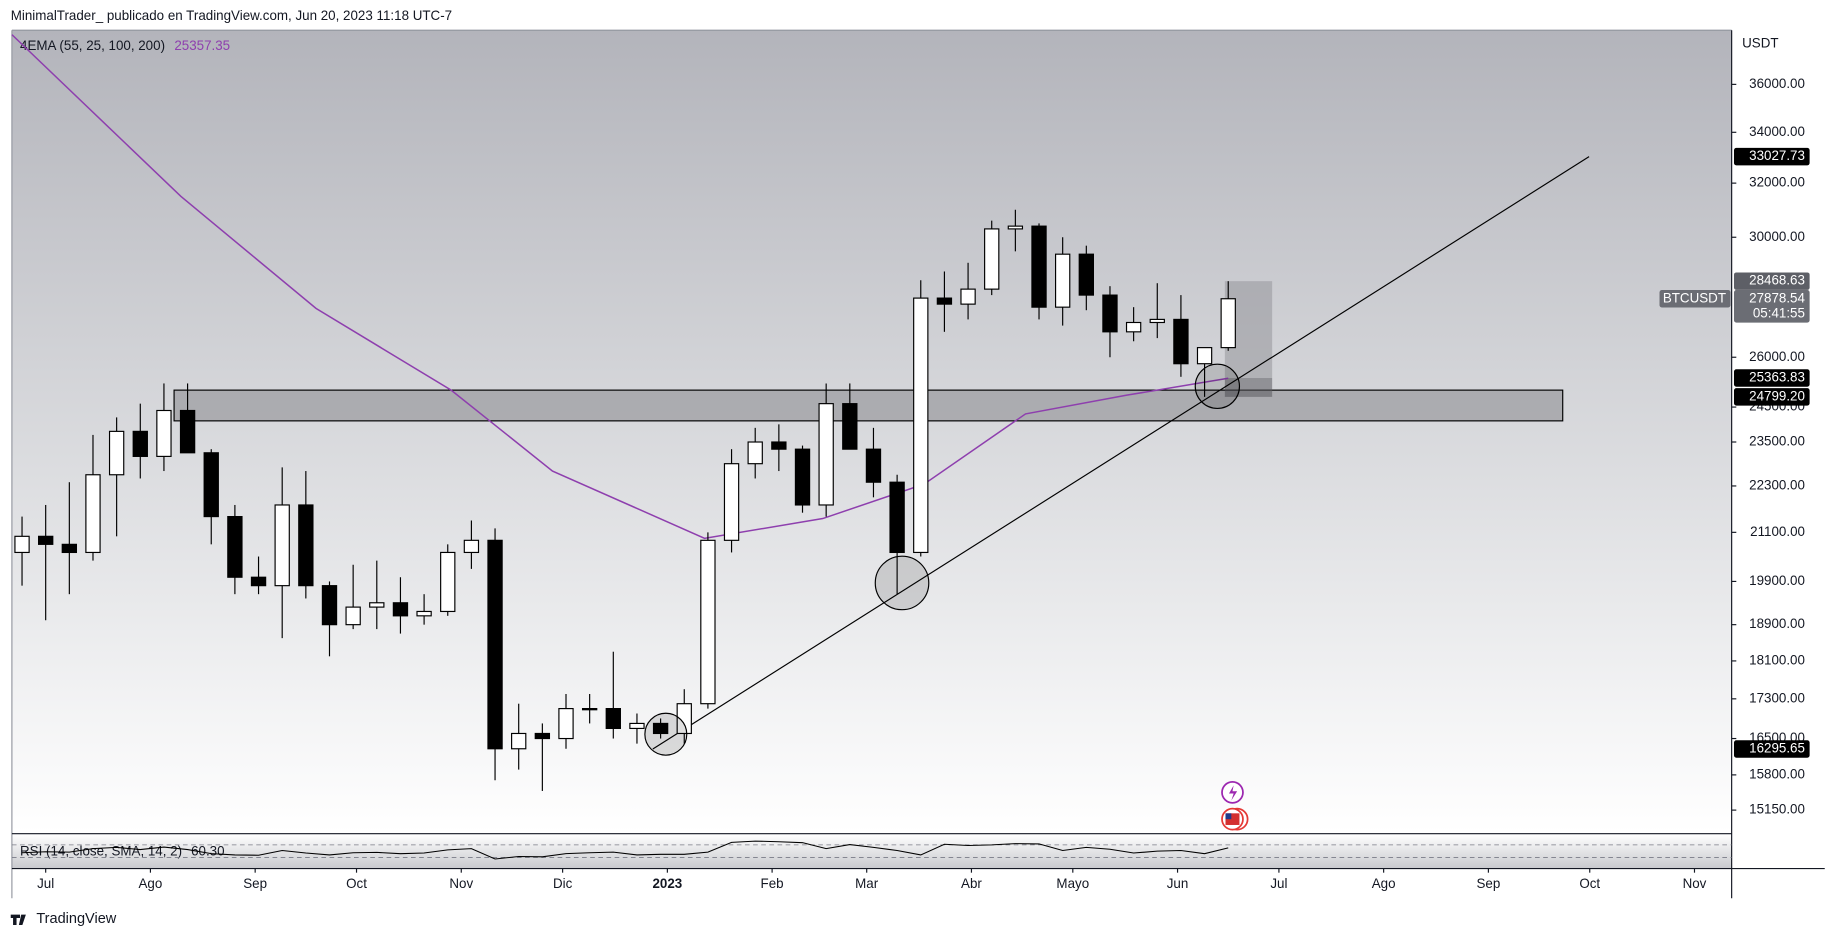 The width and height of the screenshot is (1825, 939). Describe the element at coordinates (1779, 312) in the screenshot. I see `countdown-label: 05:41:55` at that location.